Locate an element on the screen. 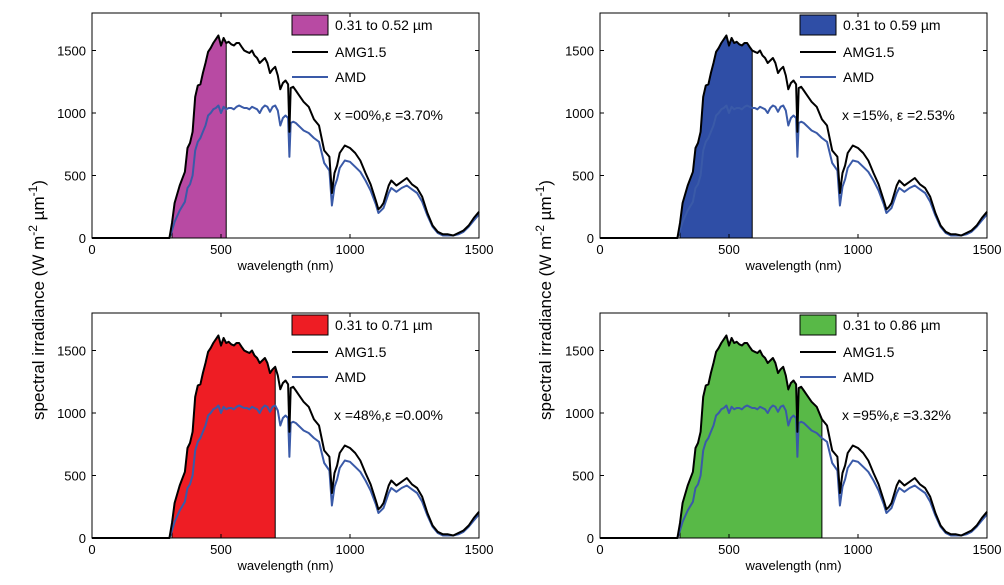  legend-label-fill: 0.31 to 0.59 µm is located at coordinates (892, 25).